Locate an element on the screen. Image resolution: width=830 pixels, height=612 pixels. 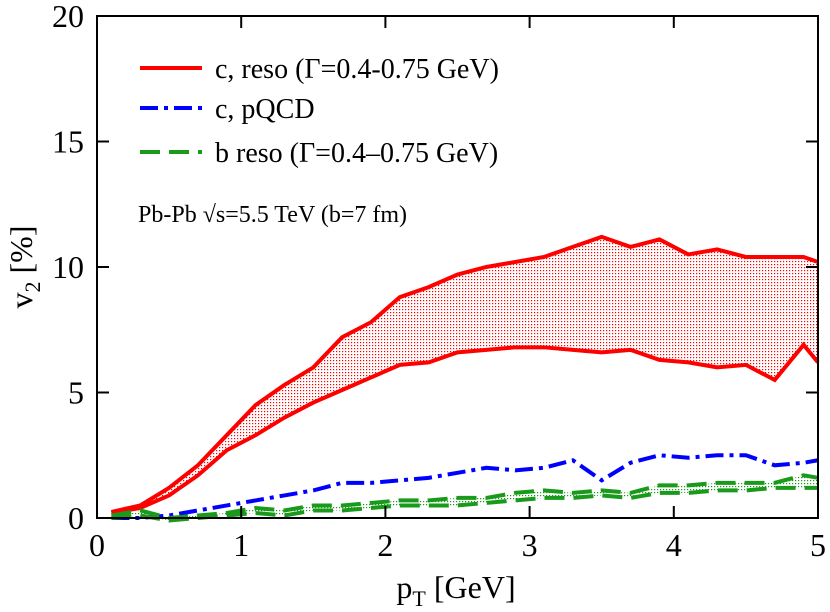
y-tick-label: 5 is located at coordinates (76, 393).